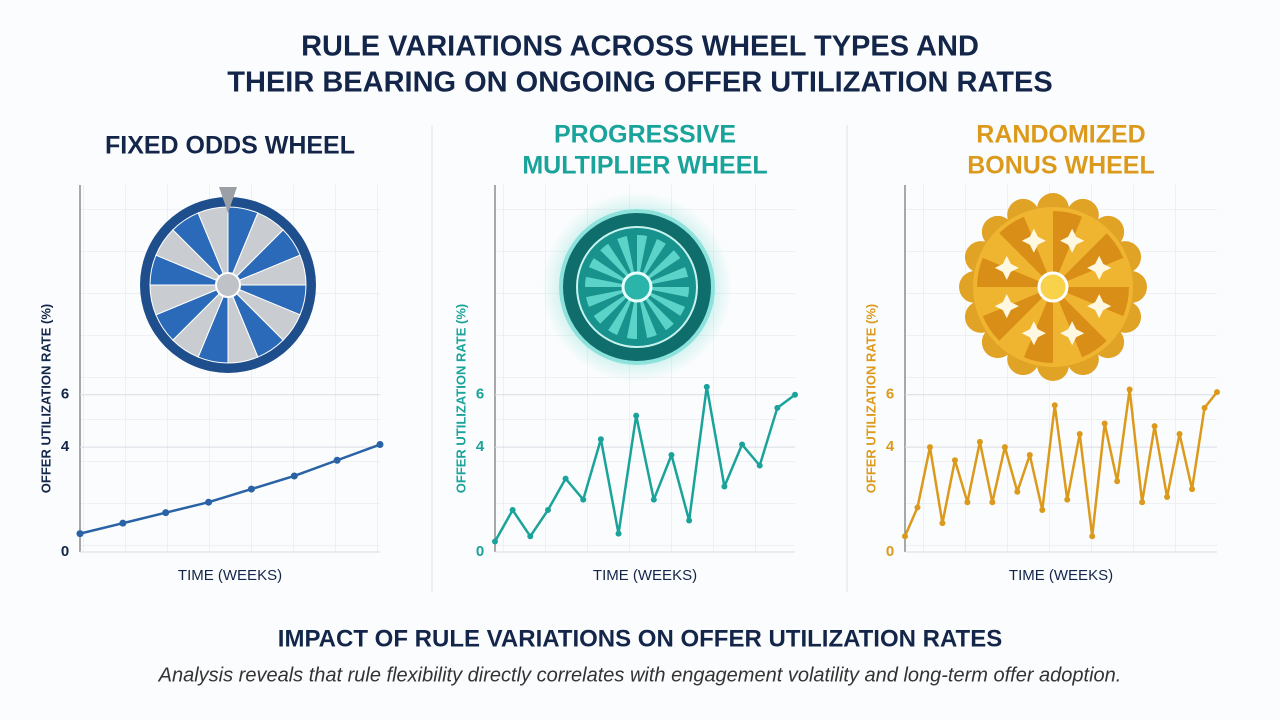 This screenshot has width=1280, height=720. I want to click on panel-title: BONUS WHEEL, so click(1061, 166).